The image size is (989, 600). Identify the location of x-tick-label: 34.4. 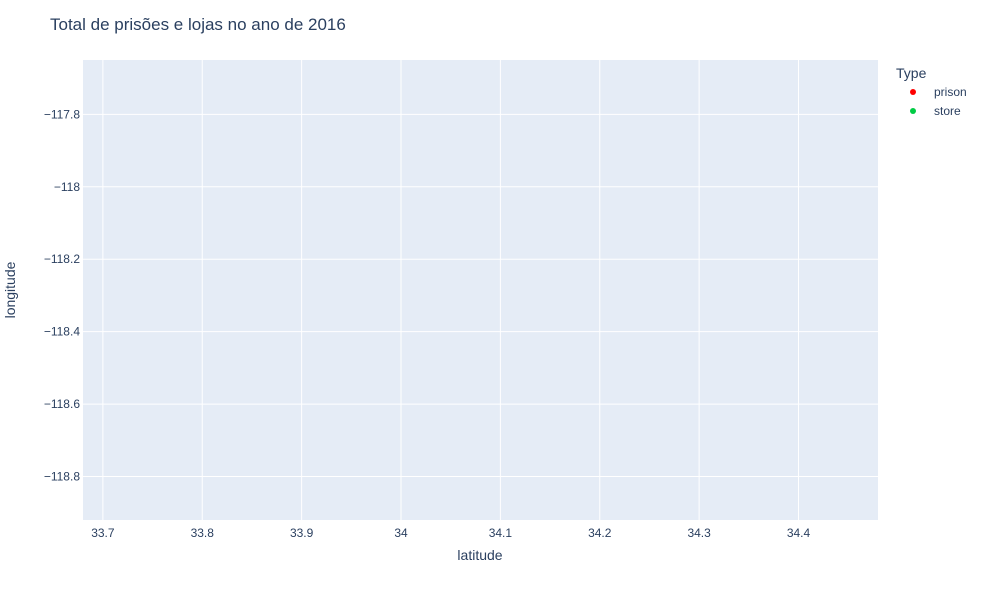
(799, 533).